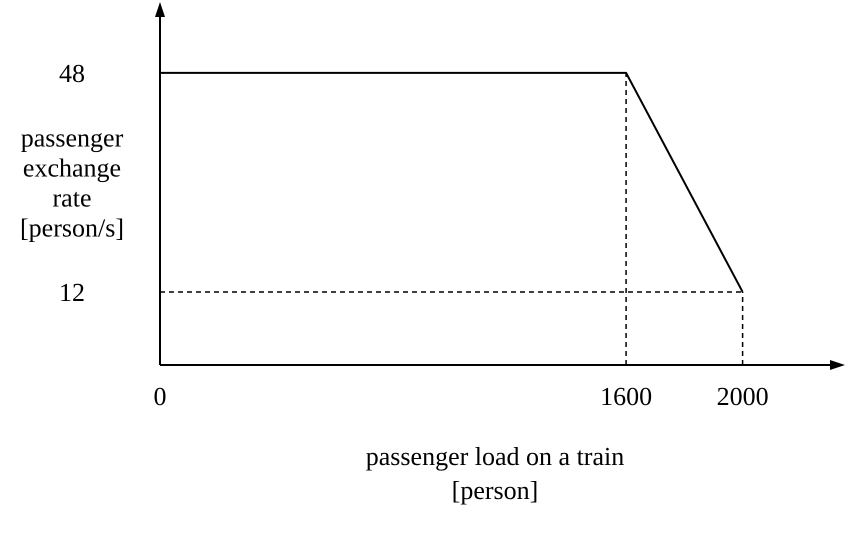  What do you see at coordinates (626, 396) in the screenshot?
I see `x-tick-label: 1600` at bounding box center [626, 396].